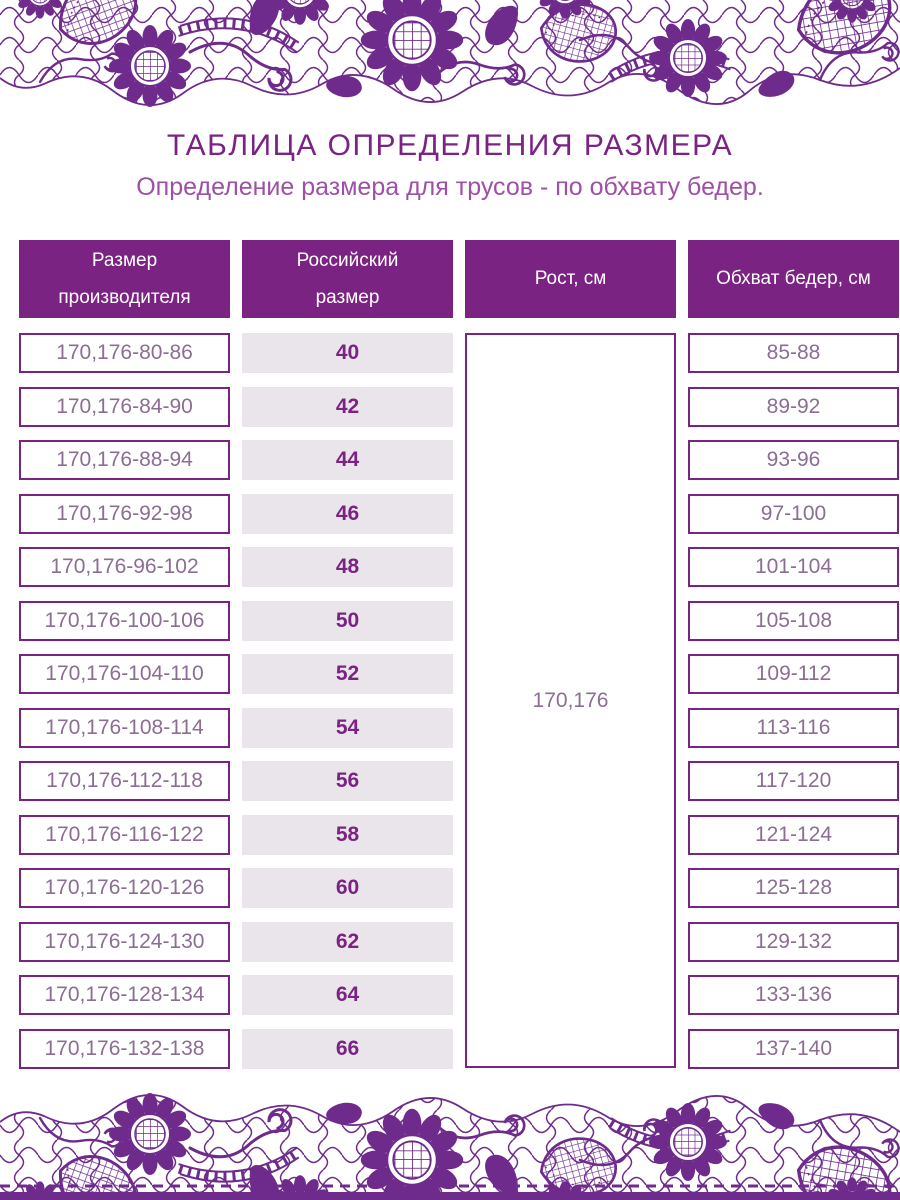 The image size is (900, 1200). What do you see at coordinates (793, 1048) in the screenshot?
I see `hip-circumference-cell: 137-140` at bounding box center [793, 1048].